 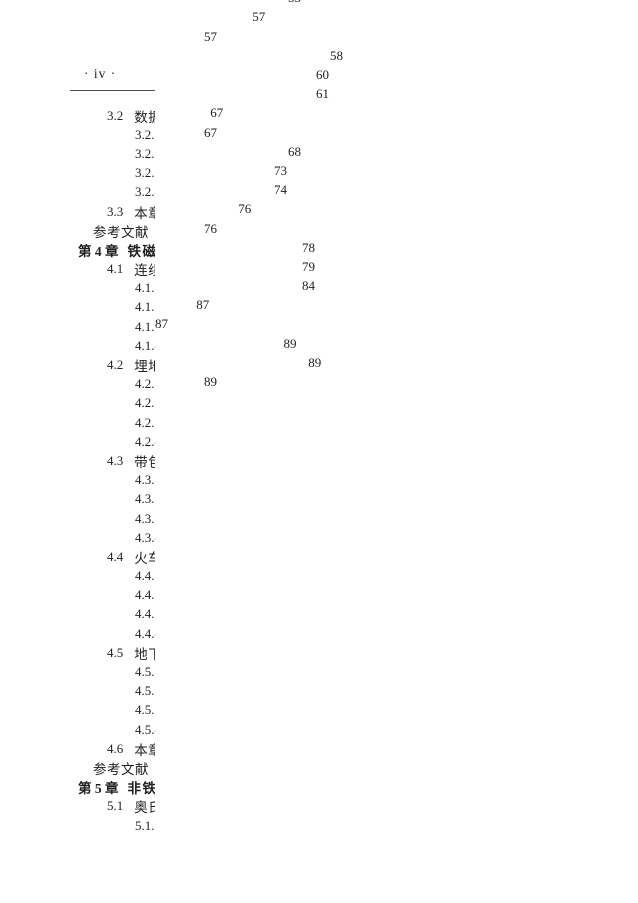 What do you see at coordinates (148, 633) in the screenshot?
I see `toc-entry-number: 4.4.4` at bounding box center [148, 633].